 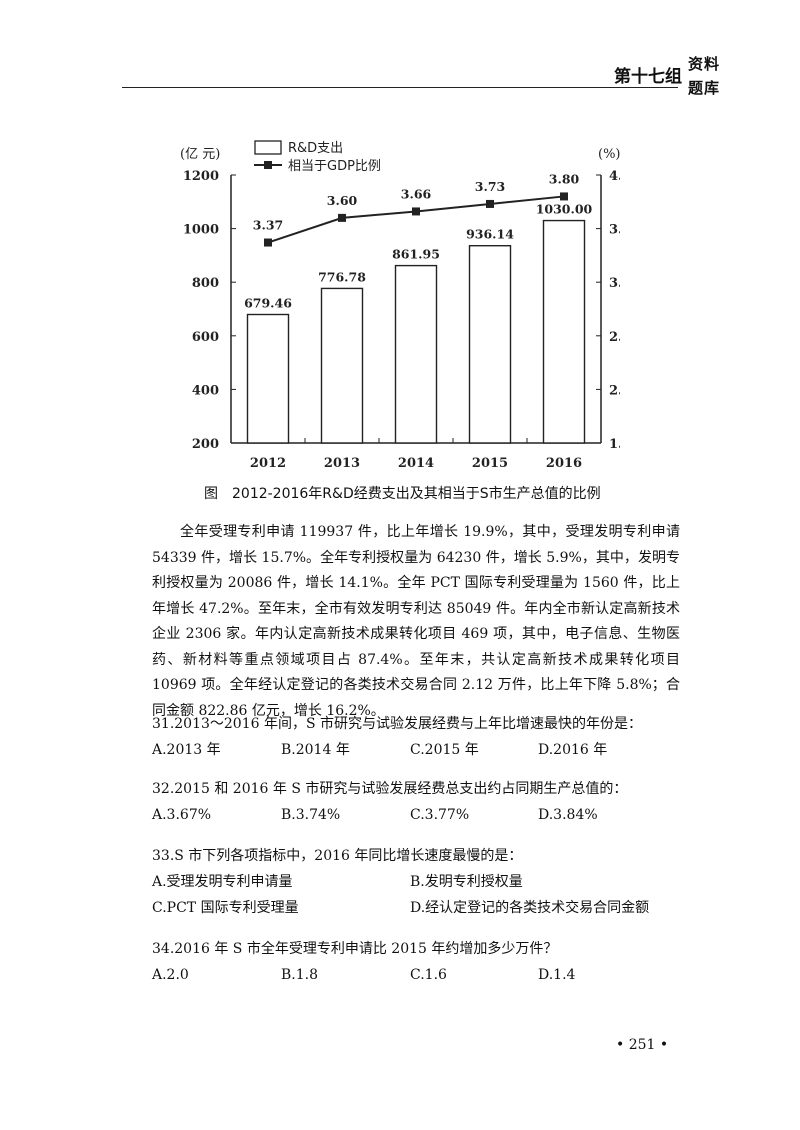 What do you see at coordinates (490, 186) in the screenshot?
I see `ratio-data-label: 3.73` at bounding box center [490, 186].